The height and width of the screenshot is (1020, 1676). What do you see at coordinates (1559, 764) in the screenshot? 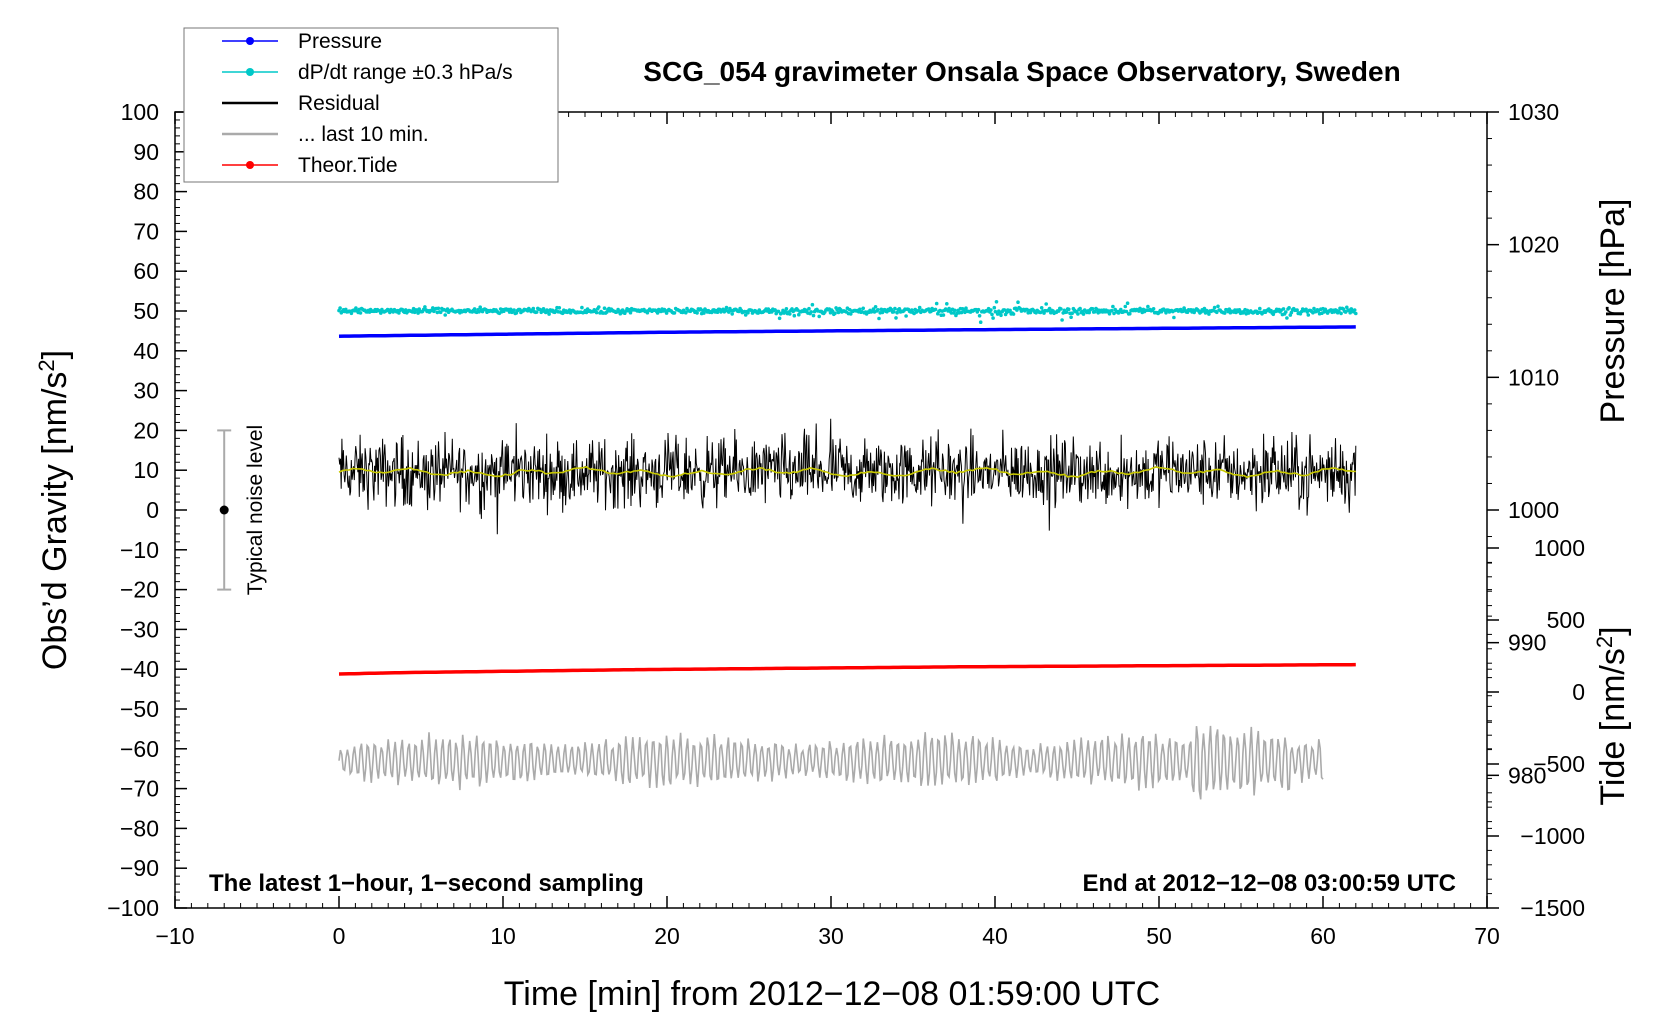
I see `tide-tick-label: −500` at bounding box center [1559, 764].